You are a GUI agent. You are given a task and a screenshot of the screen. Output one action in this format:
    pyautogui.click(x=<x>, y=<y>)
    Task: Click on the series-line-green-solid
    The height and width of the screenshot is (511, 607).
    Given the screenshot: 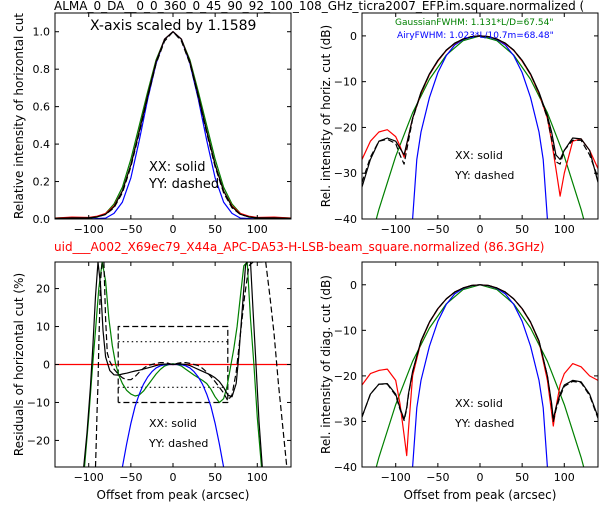 What is the action you would take?
    pyautogui.click(x=173, y=364)
    